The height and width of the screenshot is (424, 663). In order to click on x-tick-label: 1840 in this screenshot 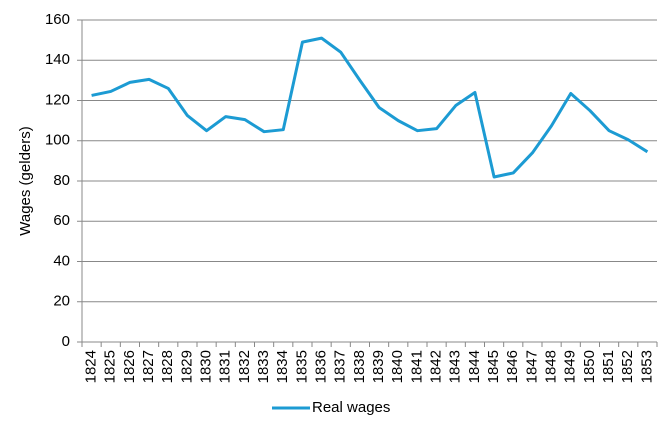, I will do `click(397, 366)`.